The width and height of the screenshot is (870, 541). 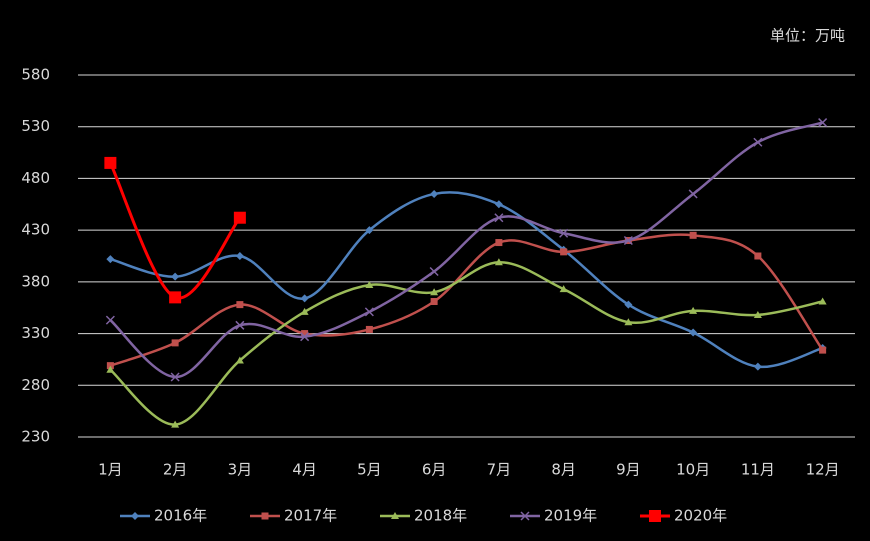 What do you see at coordinates (823, 470) in the screenshot?
I see `x-tick-label: 12月` at bounding box center [823, 470].